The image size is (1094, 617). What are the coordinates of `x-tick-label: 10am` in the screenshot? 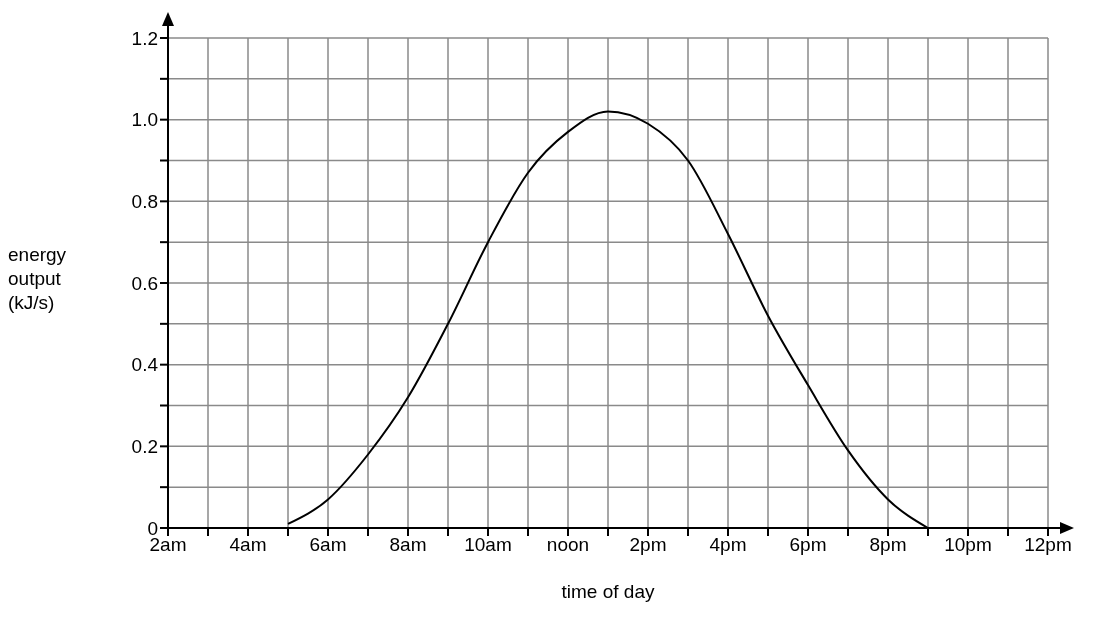 It's located at (488, 545).